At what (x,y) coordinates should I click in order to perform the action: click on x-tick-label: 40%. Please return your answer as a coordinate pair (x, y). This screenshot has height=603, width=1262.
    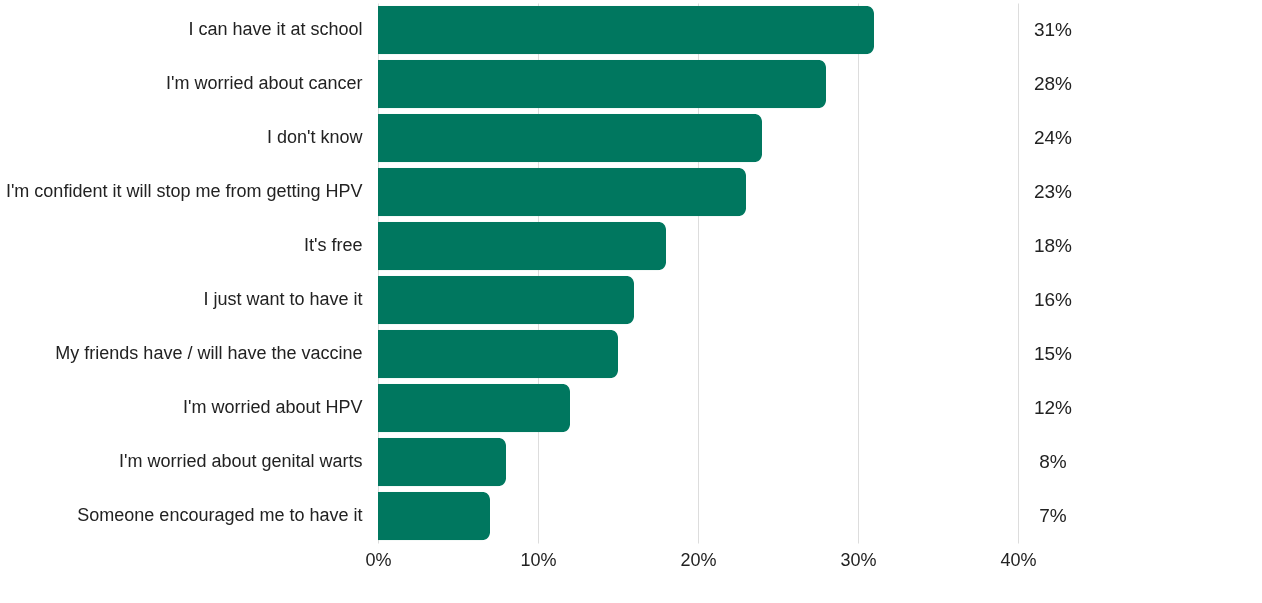
    Looking at the image, I should click on (1018, 559).